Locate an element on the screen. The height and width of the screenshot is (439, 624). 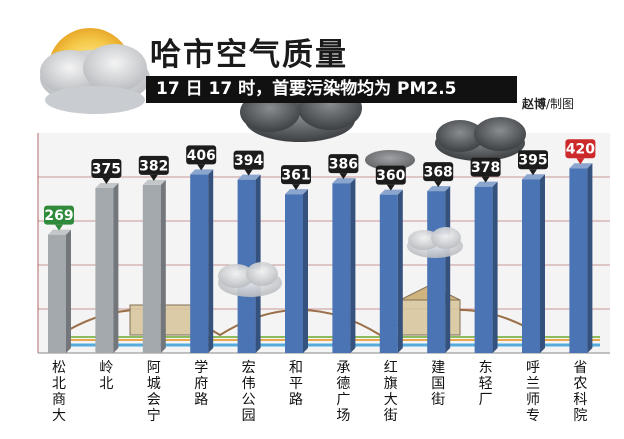
value-label: 375 is located at coordinates (106, 171).